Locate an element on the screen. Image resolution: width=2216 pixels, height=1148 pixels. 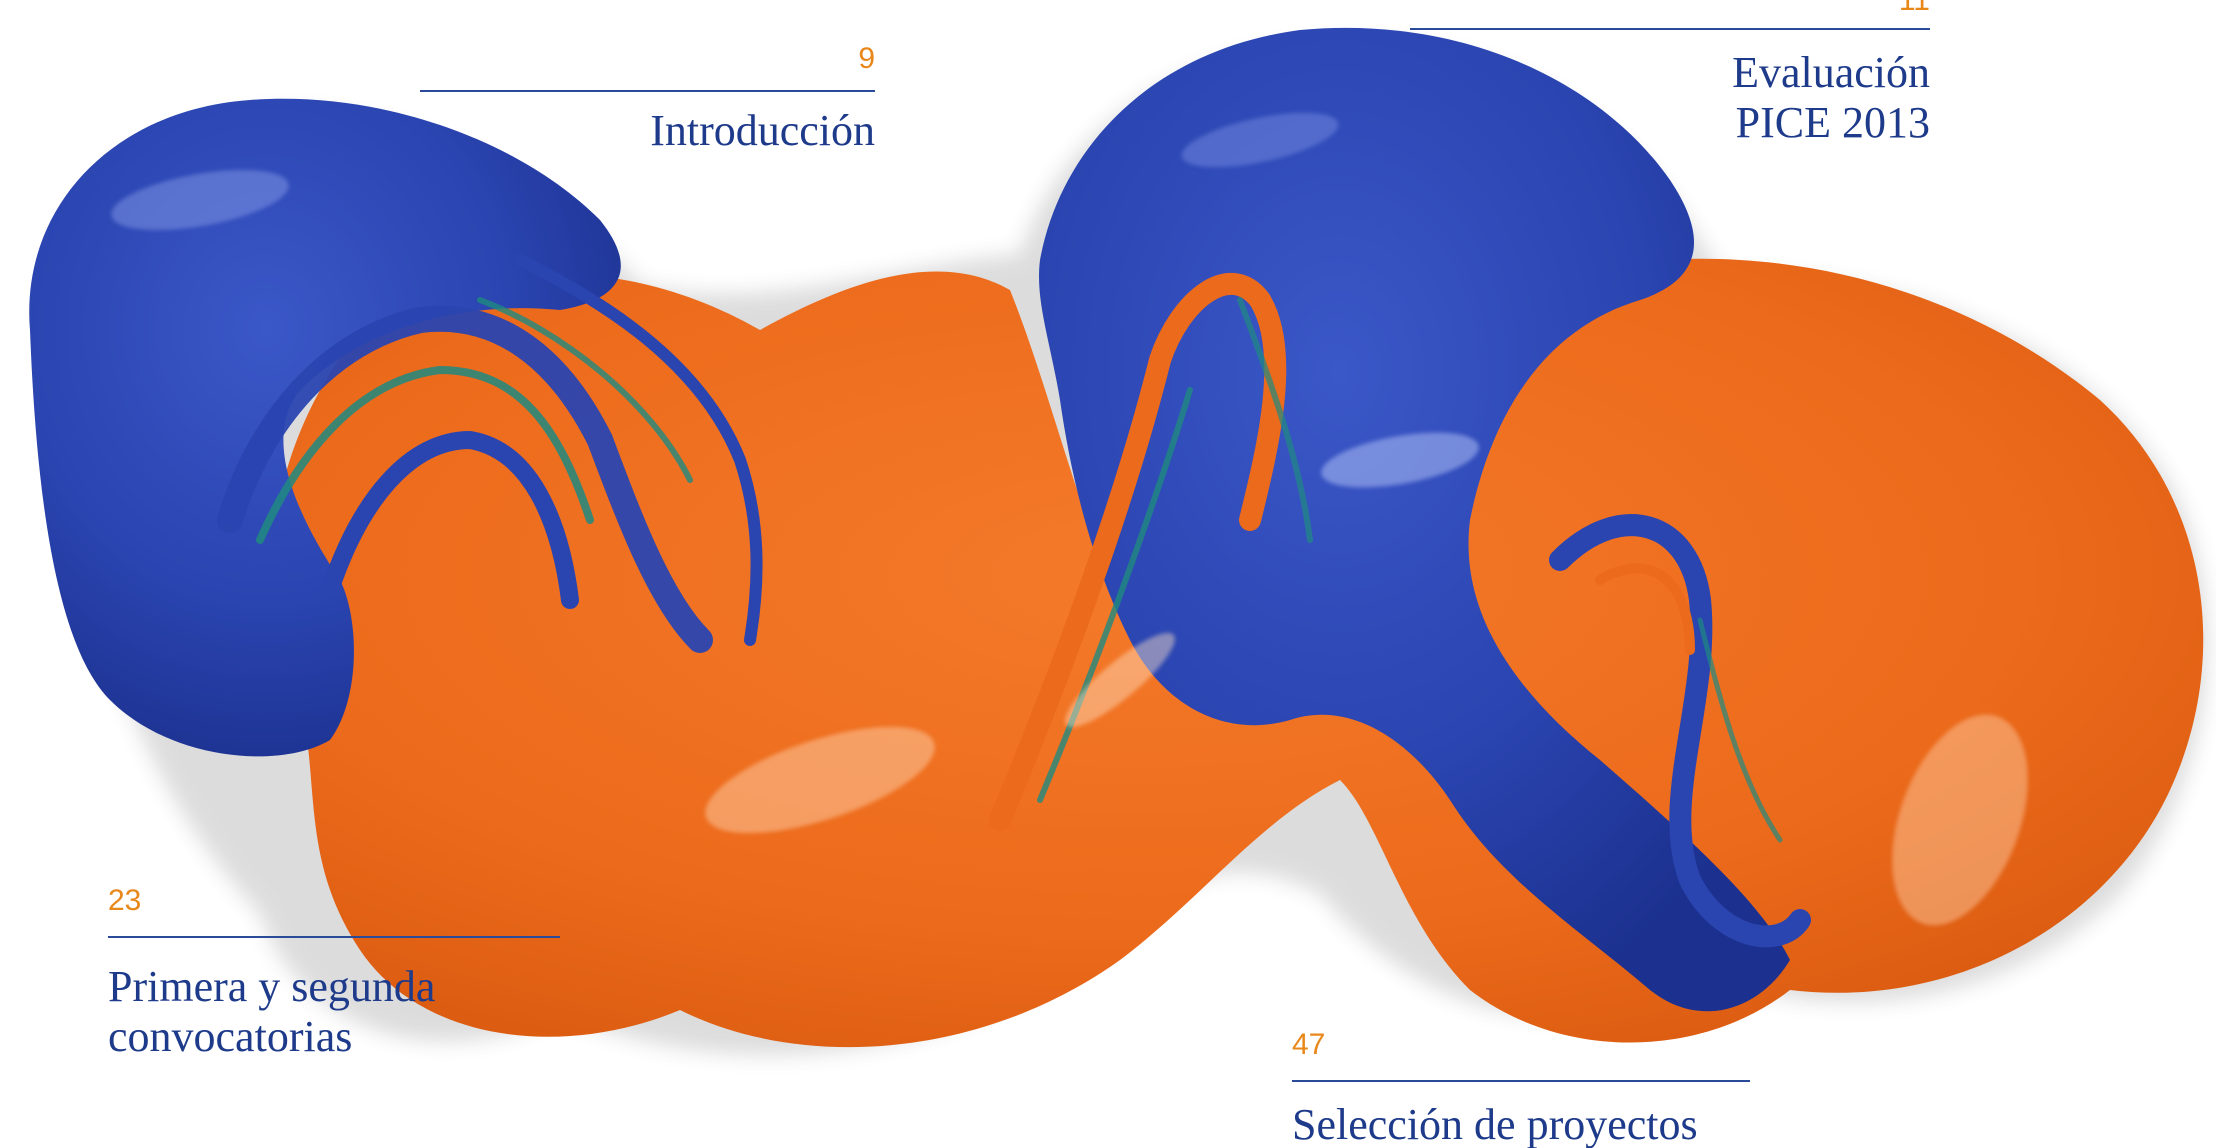
page-number-introduccion: 9 is located at coordinates (647, 59).